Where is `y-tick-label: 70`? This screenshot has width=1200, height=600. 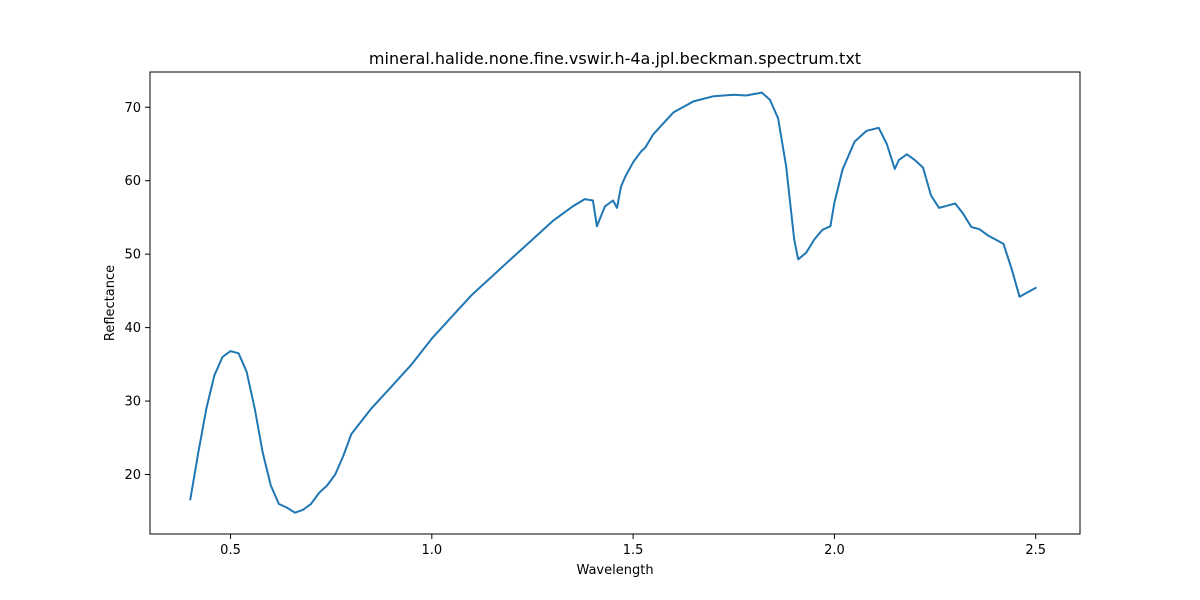
y-tick-label: 70 is located at coordinates (132, 108).